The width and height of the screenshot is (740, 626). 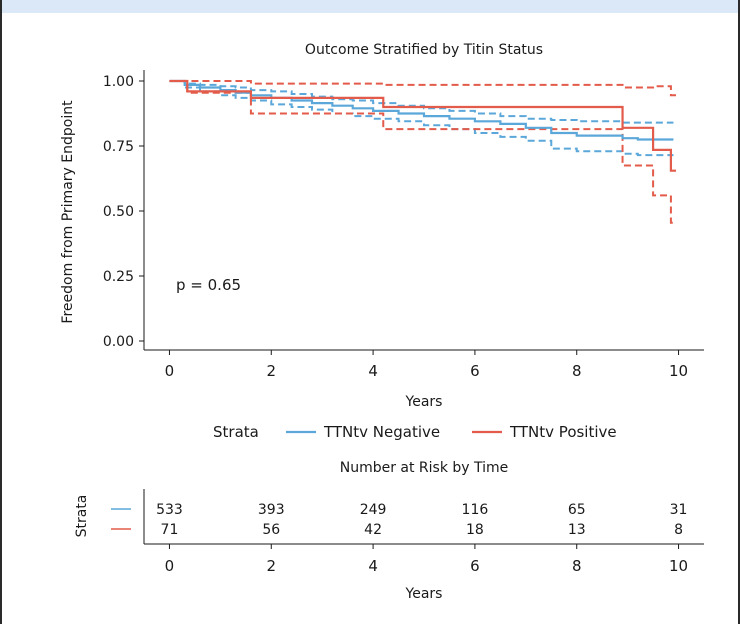 What do you see at coordinates (426, 365) in the screenshot?
I see `km-x-ticks: 0 2 4 6 8 10` at bounding box center [426, 365].